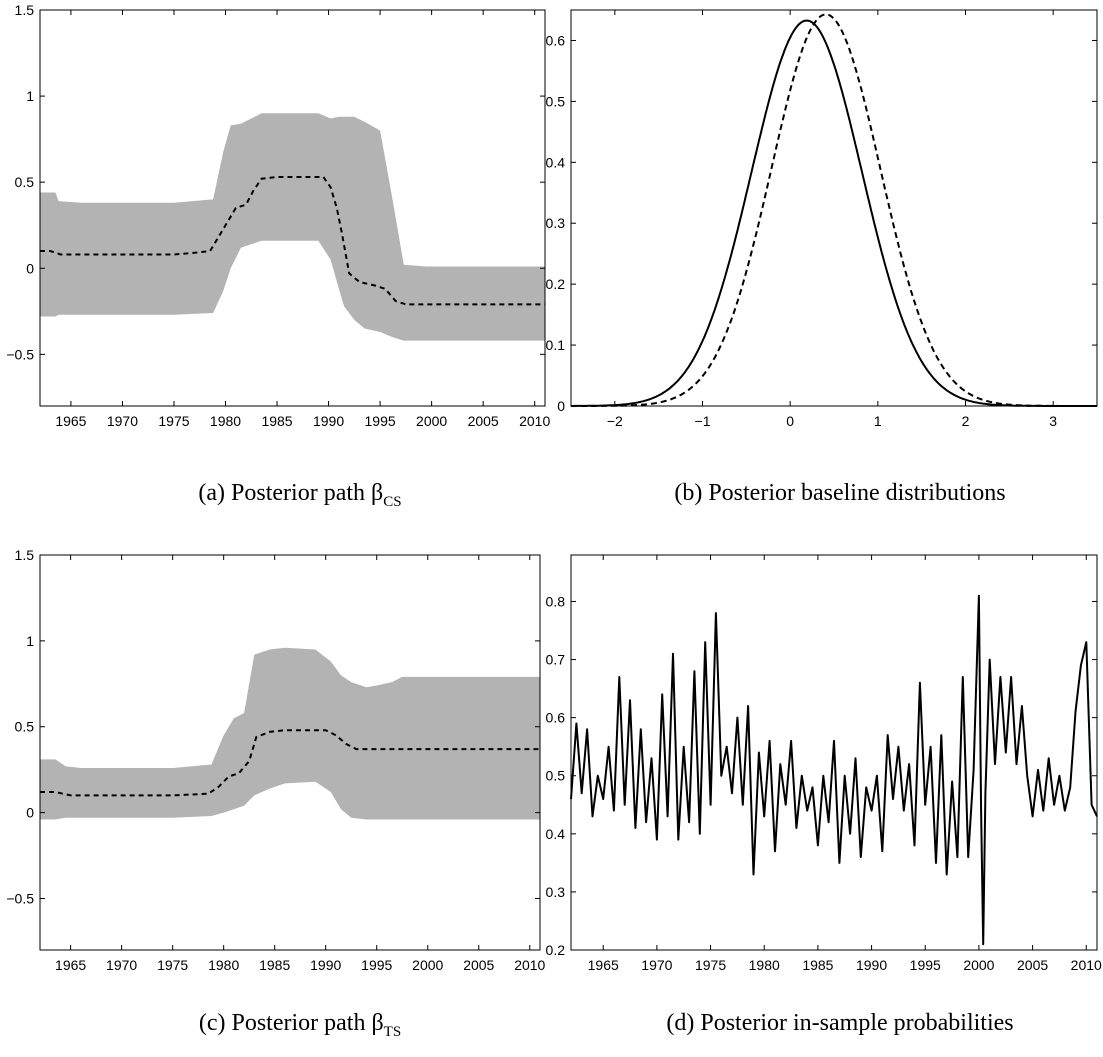  Describe the element at coordinates (556, 660) in the screenshot. I see `y-tick-label-d: 0.7` at that location.